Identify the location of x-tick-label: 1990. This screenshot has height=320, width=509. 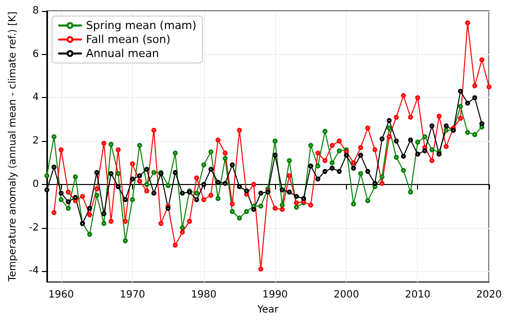
(275, 295).